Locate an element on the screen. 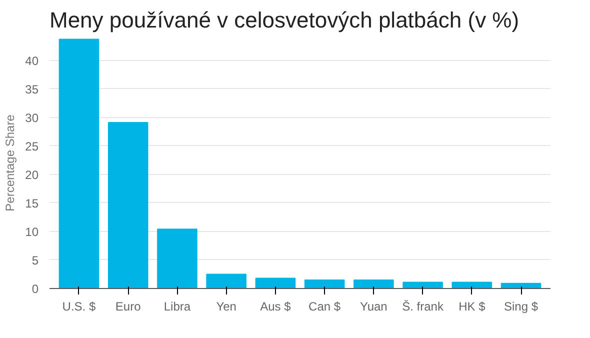 The height and width of the screenshot is (338, 590). x-tick-label: Aus $ is located at coordinates (276, 307).